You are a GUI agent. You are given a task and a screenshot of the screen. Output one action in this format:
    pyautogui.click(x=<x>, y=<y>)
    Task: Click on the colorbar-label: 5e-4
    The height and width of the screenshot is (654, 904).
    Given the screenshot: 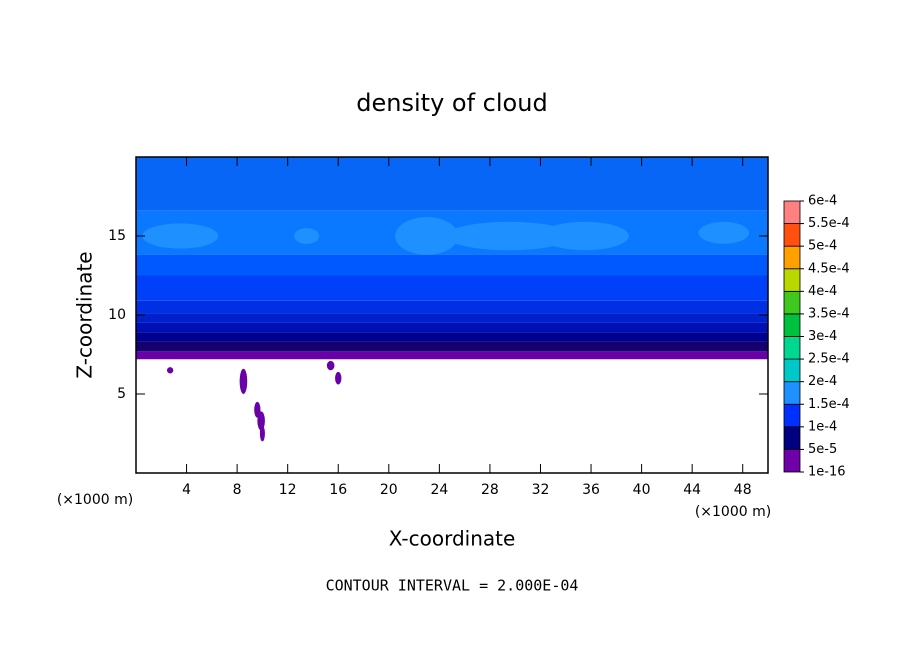 What is the action you would take?
    pyautogui.click(x=822, y=246)
    